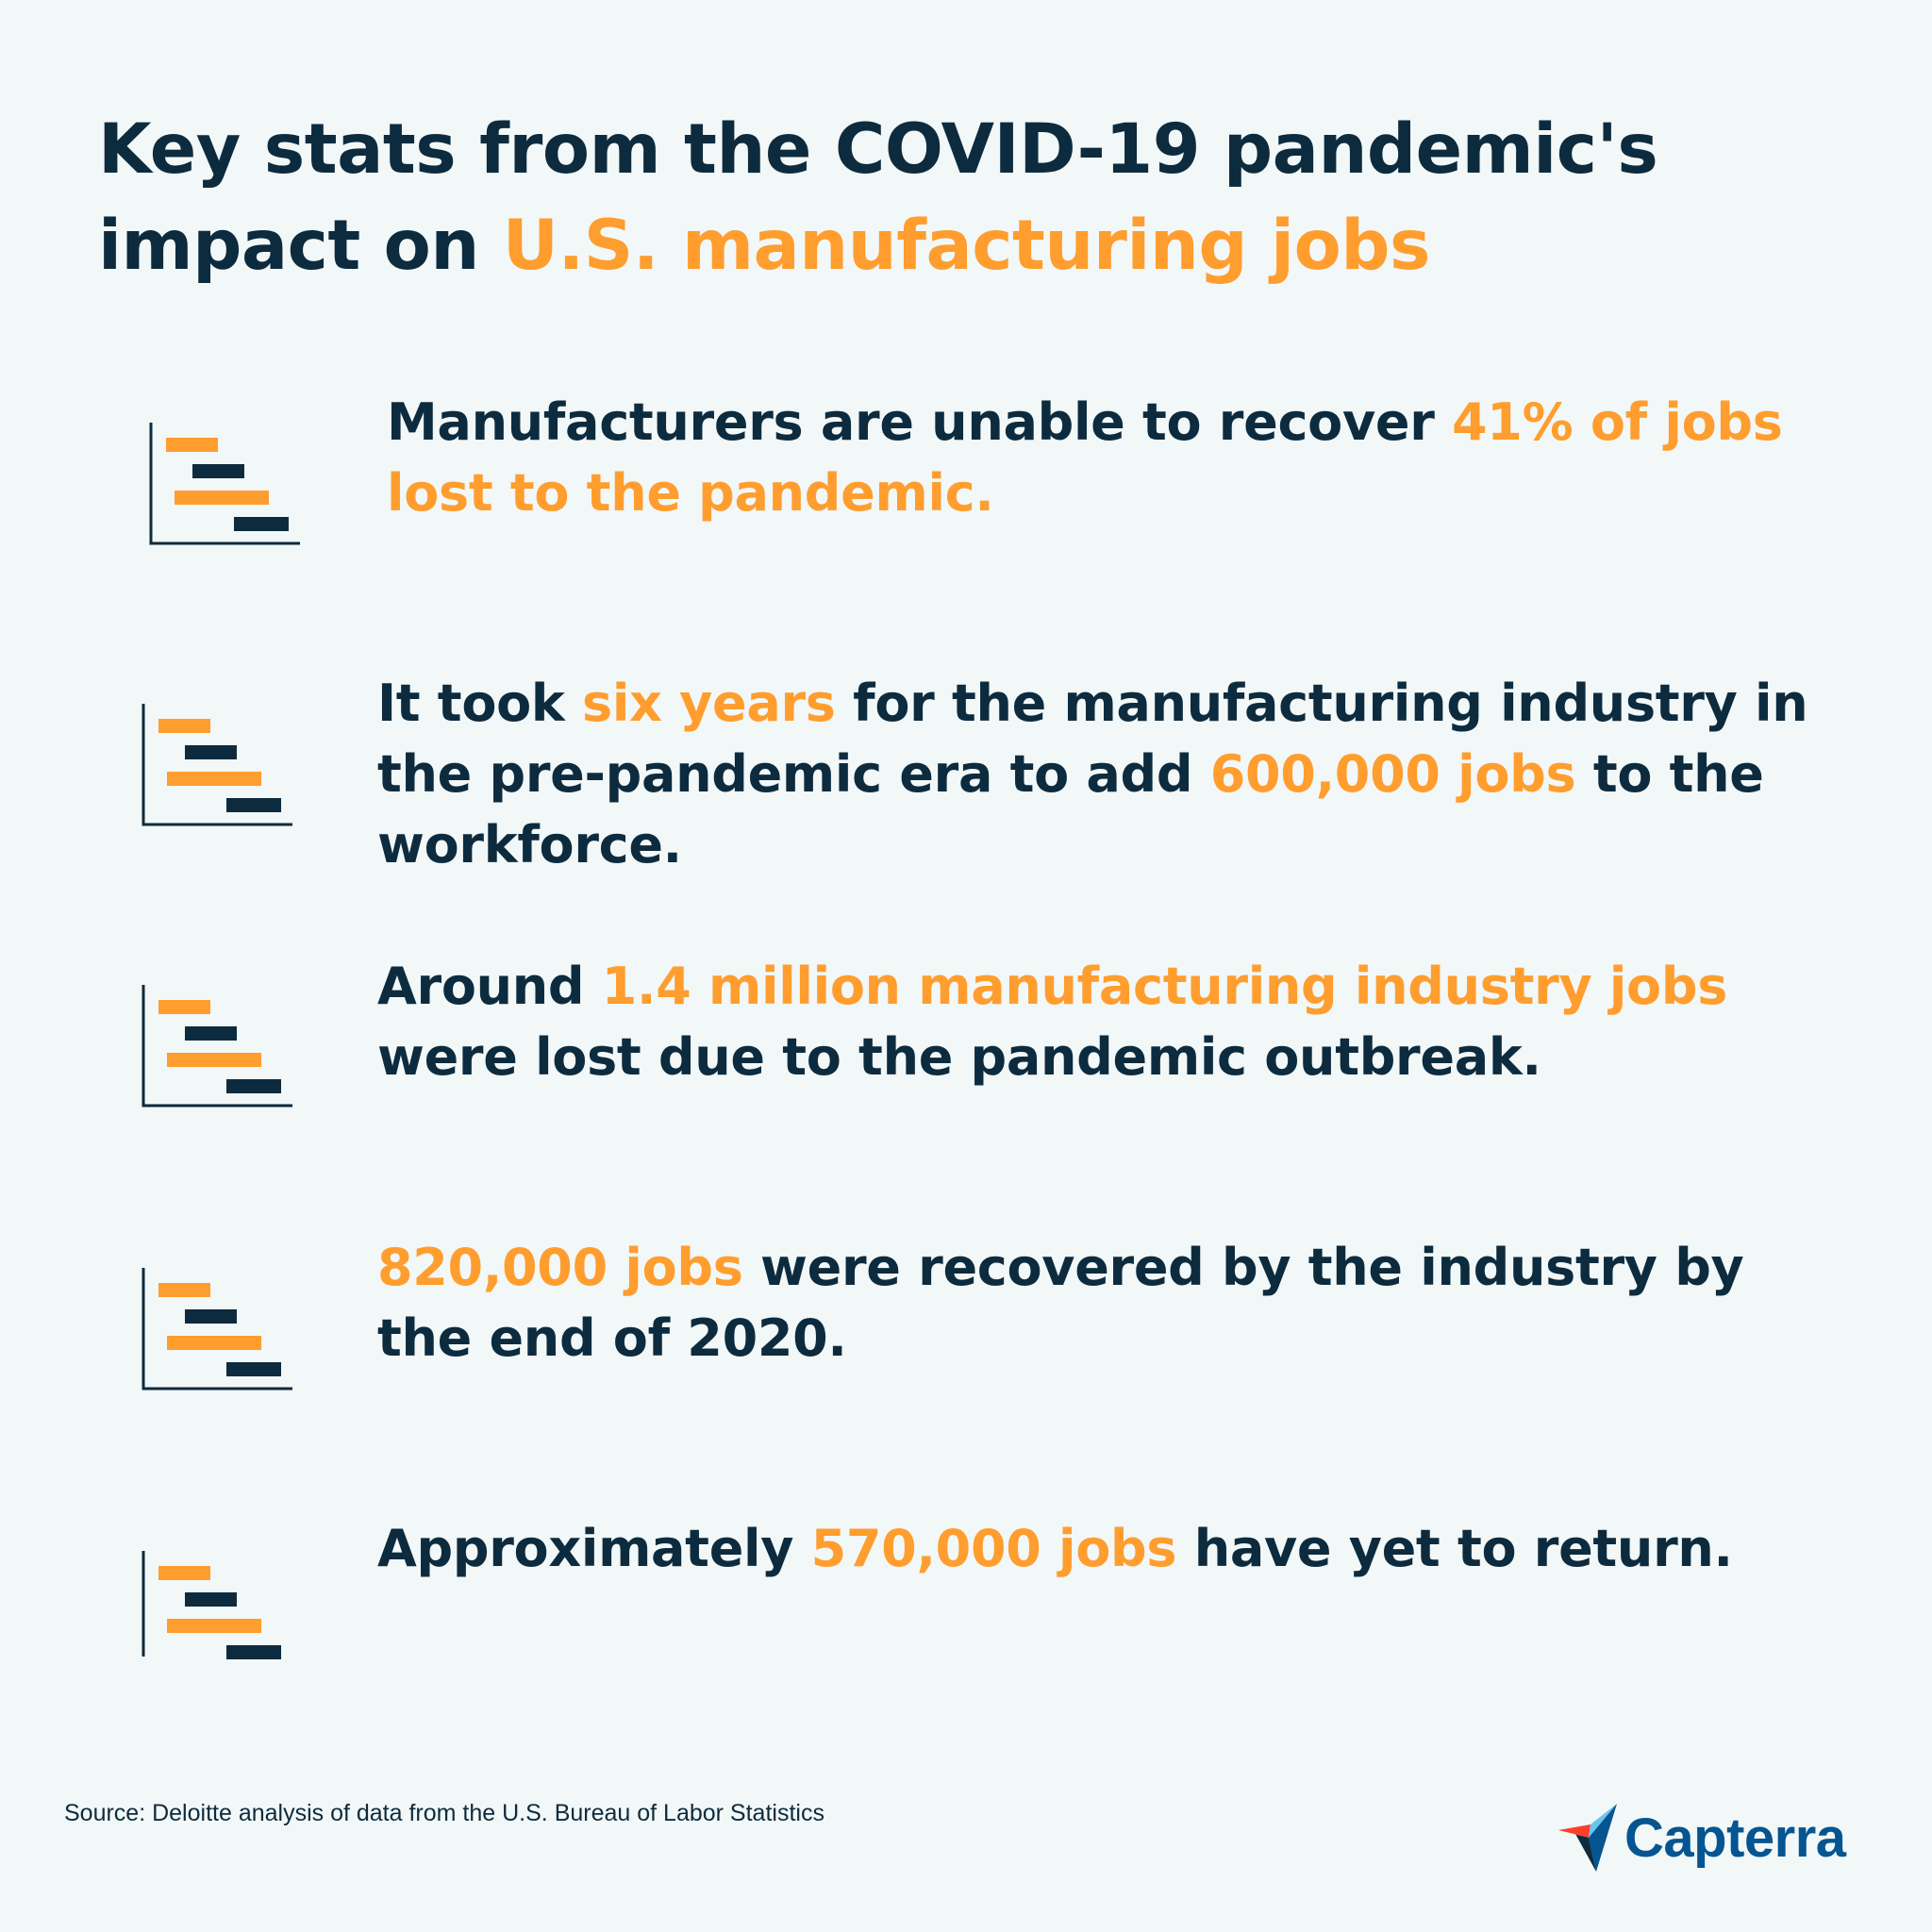 The width and height of the screenshot is (1932, 1932). What do you see at coordinates (1735, 1838) in the screenshot?
I see `capterra-wordmark: Capterra` at bounding box center [1735, 1838].